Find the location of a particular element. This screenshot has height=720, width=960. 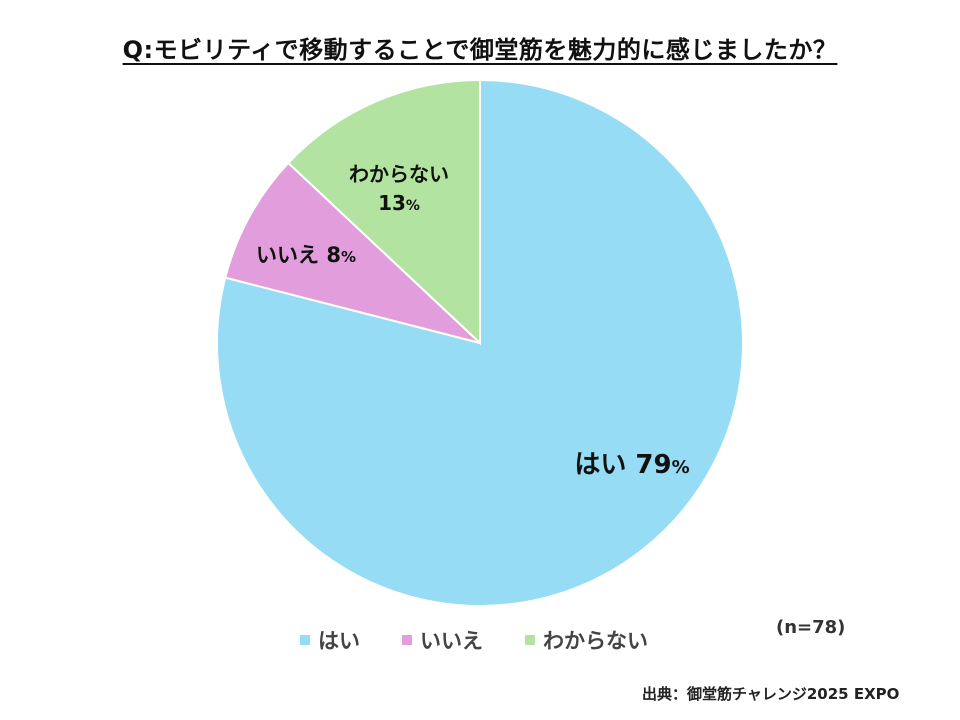

legend-item-no: いいえ is located at coordinates (442, 640).